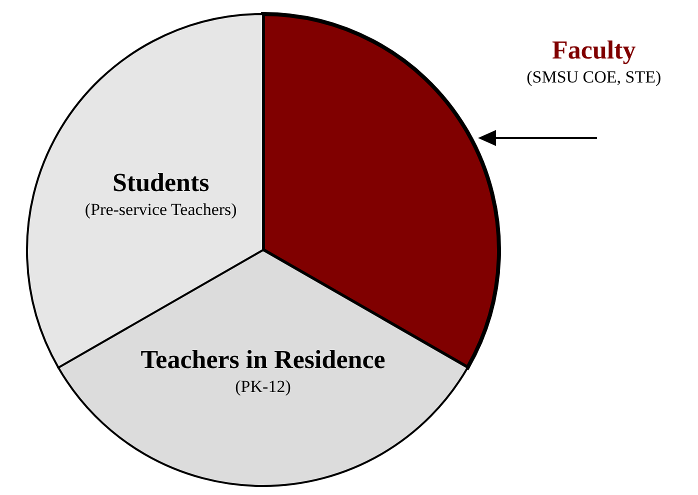 This screenshot has height=495, width=698. I want to click on text: (PK-12), so click(263, 386).